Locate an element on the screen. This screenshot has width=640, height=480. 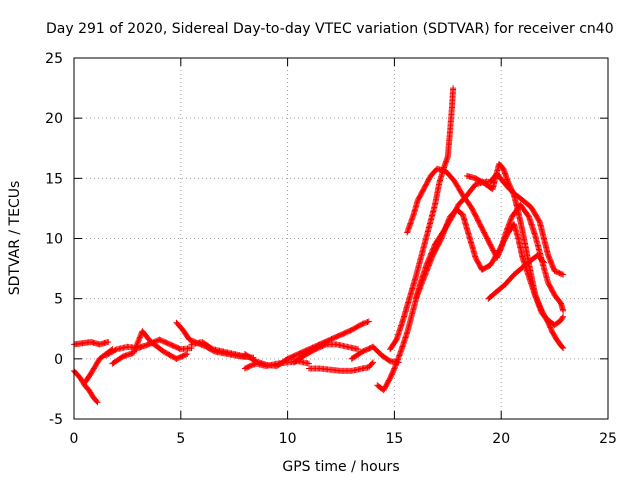
y-tick-label: 0 is located at coordinates (58, 360).